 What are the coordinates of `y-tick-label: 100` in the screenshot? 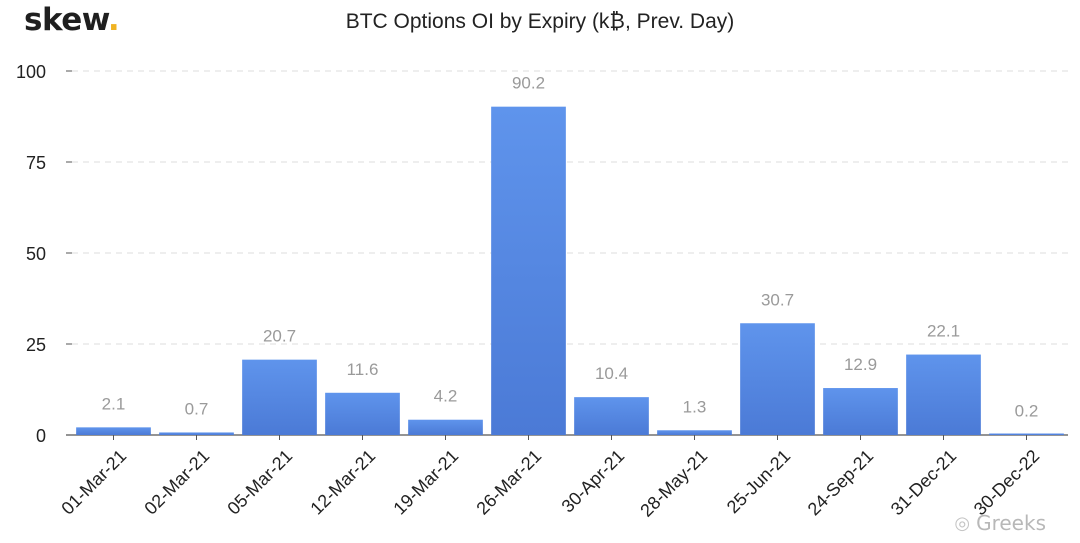 It's located at (31, 72).